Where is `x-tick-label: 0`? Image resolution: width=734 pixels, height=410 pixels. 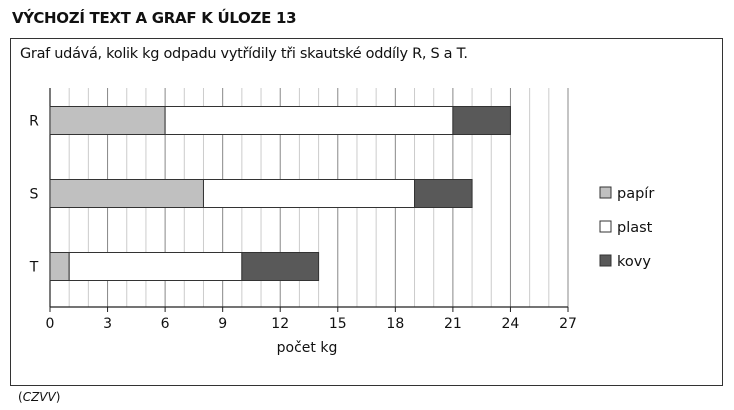
x-tick-label: 0 is located at coordinates (50, 324).